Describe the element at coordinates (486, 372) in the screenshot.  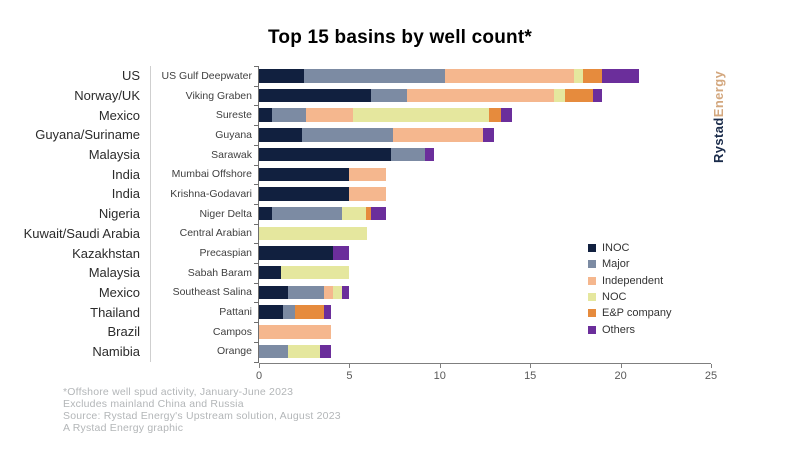
I see `x-axis: 0 5 10 15 20 25` at that location.